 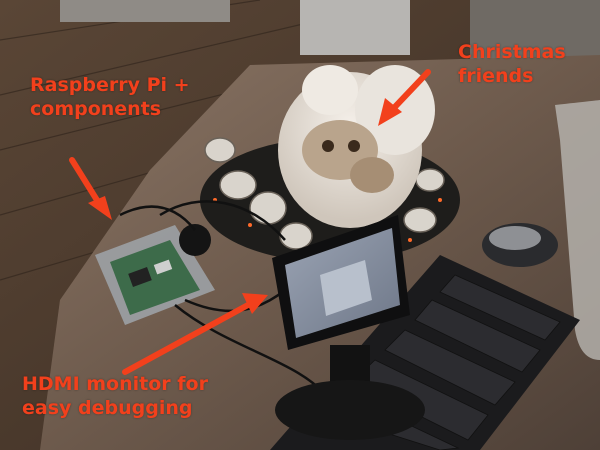 What do you see at coordinates (496, 76) in the screenshot?
I see `annotation-friends-line2: friends` at bounding box center [496, 76].